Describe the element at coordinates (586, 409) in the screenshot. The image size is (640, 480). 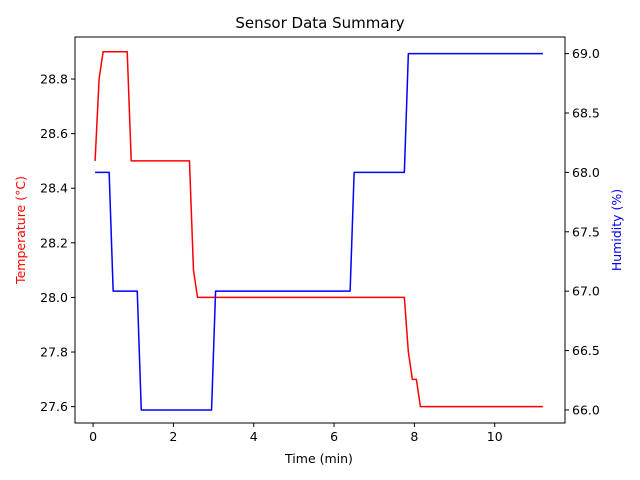
I see `y-tick-label-right: 66.0` at that location.